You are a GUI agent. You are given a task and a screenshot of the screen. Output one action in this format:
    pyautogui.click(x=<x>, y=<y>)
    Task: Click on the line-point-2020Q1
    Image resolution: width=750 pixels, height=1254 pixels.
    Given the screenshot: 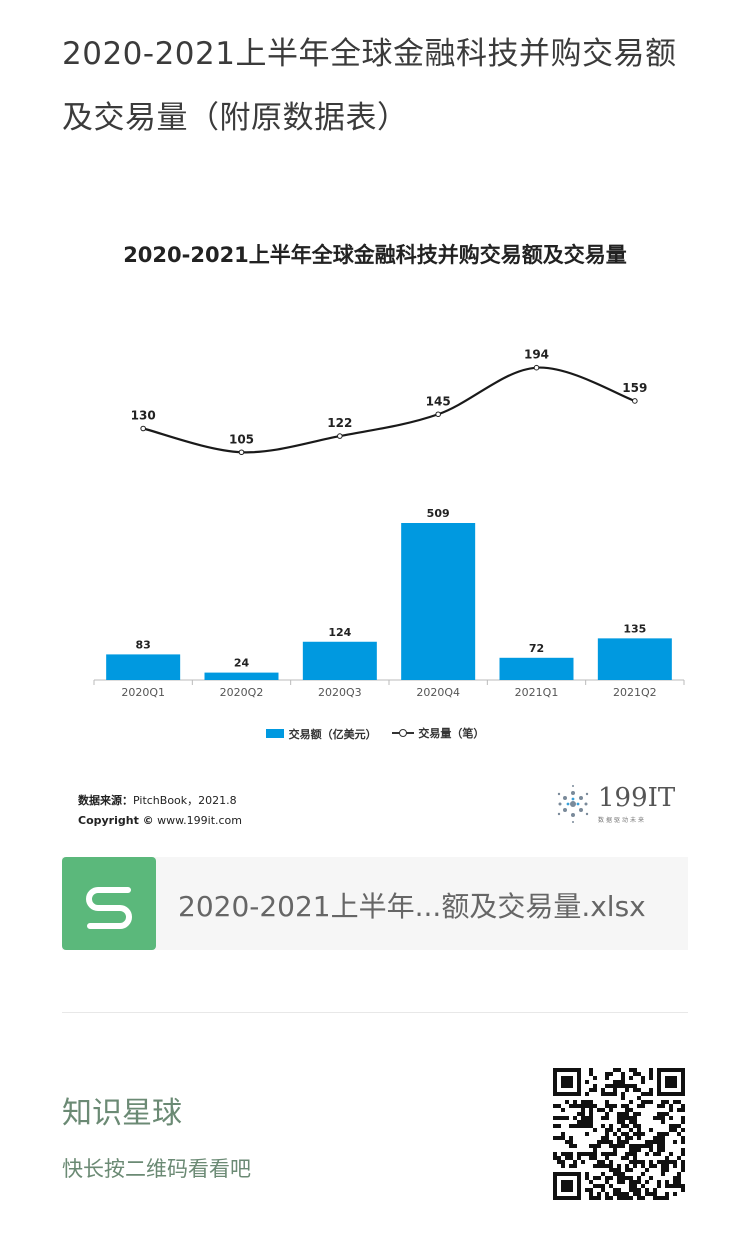 What is the action you would take?
    pyautogui.click(x=143, y=428)
    